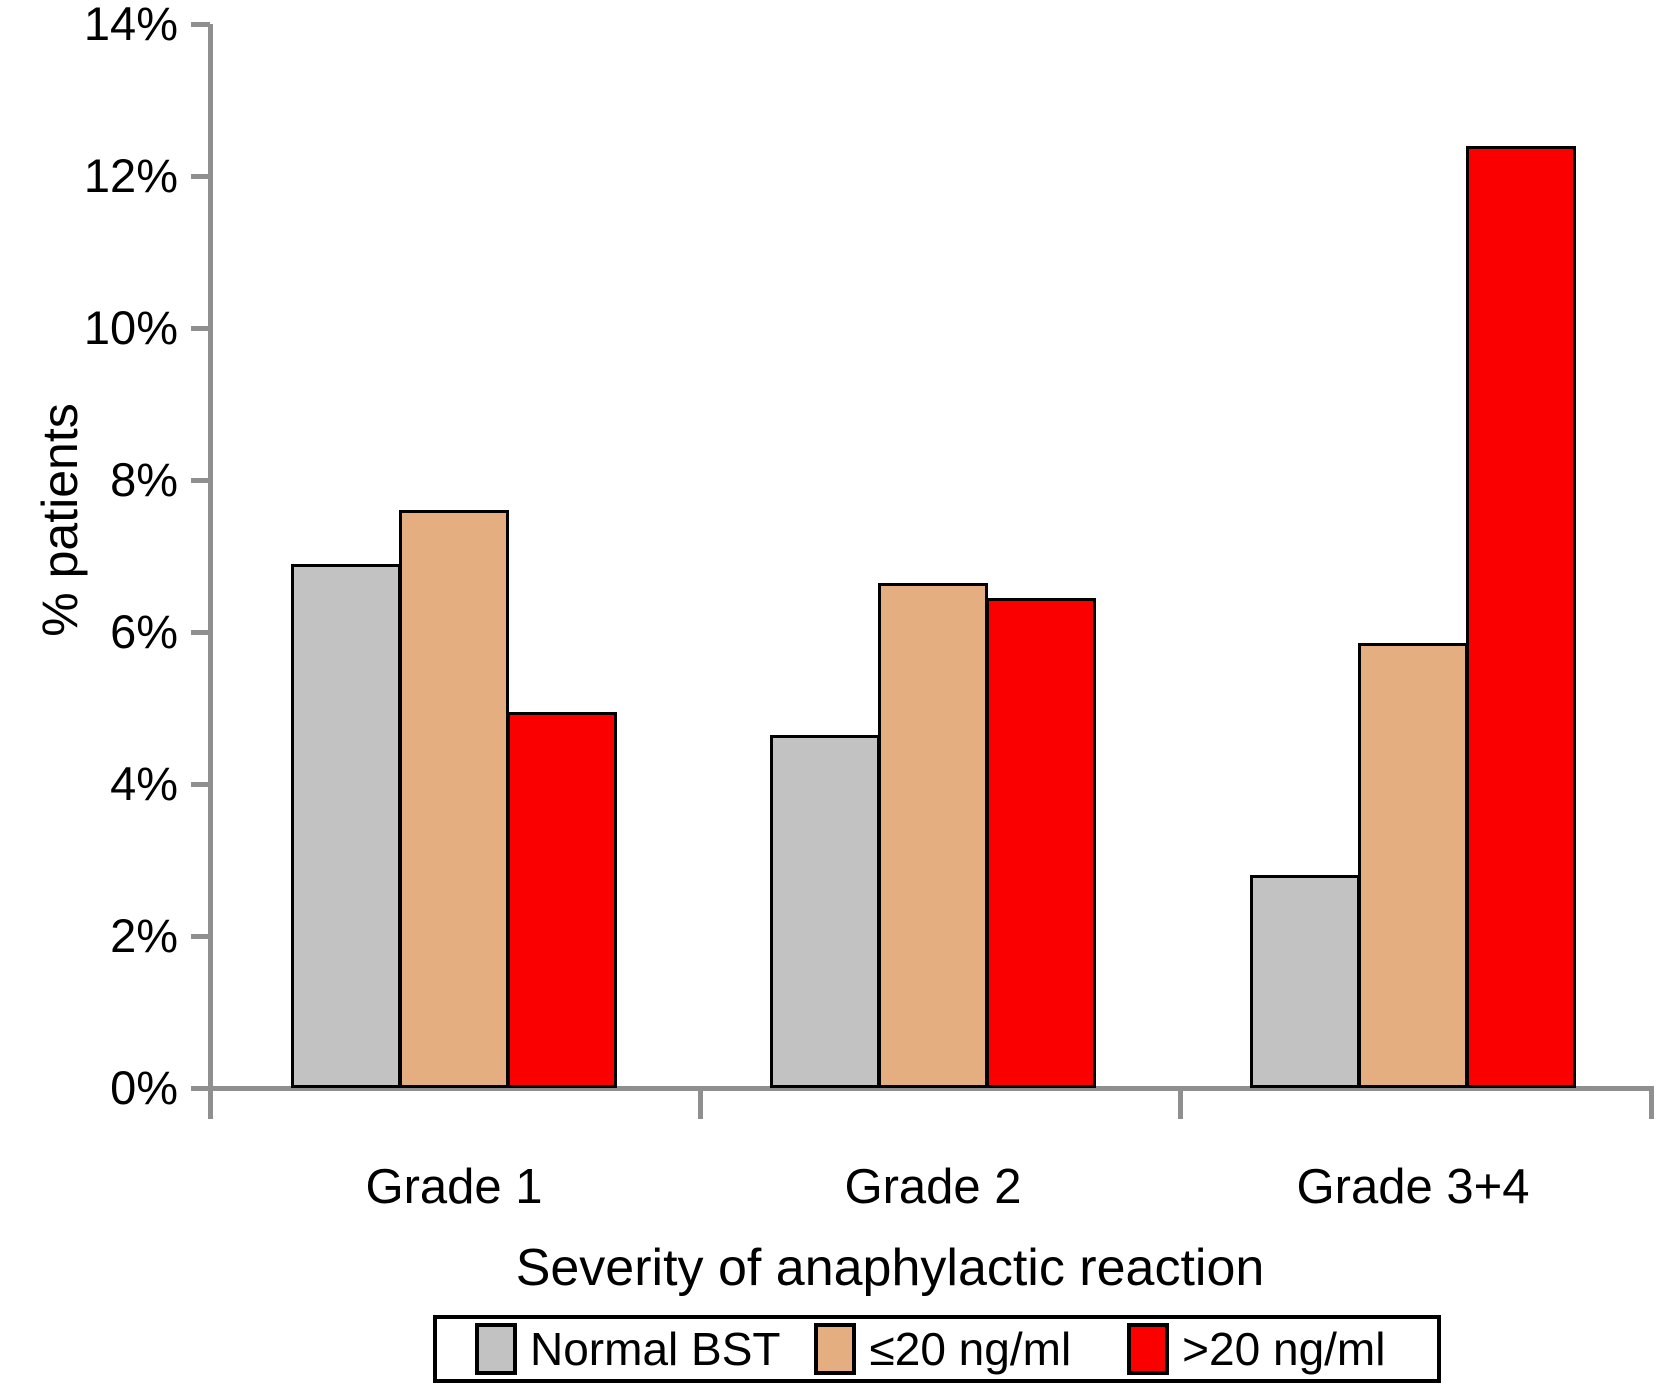  I want to click on y-axis-line, so click(210, 557).